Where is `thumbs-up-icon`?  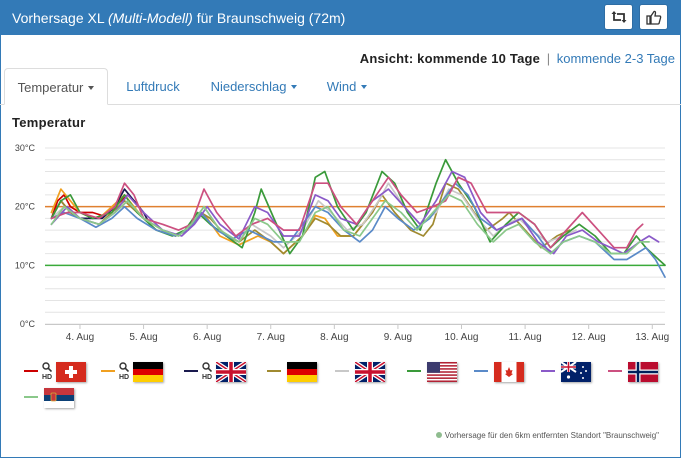 thumbs-up-icon is located at coordinates (654, 17).